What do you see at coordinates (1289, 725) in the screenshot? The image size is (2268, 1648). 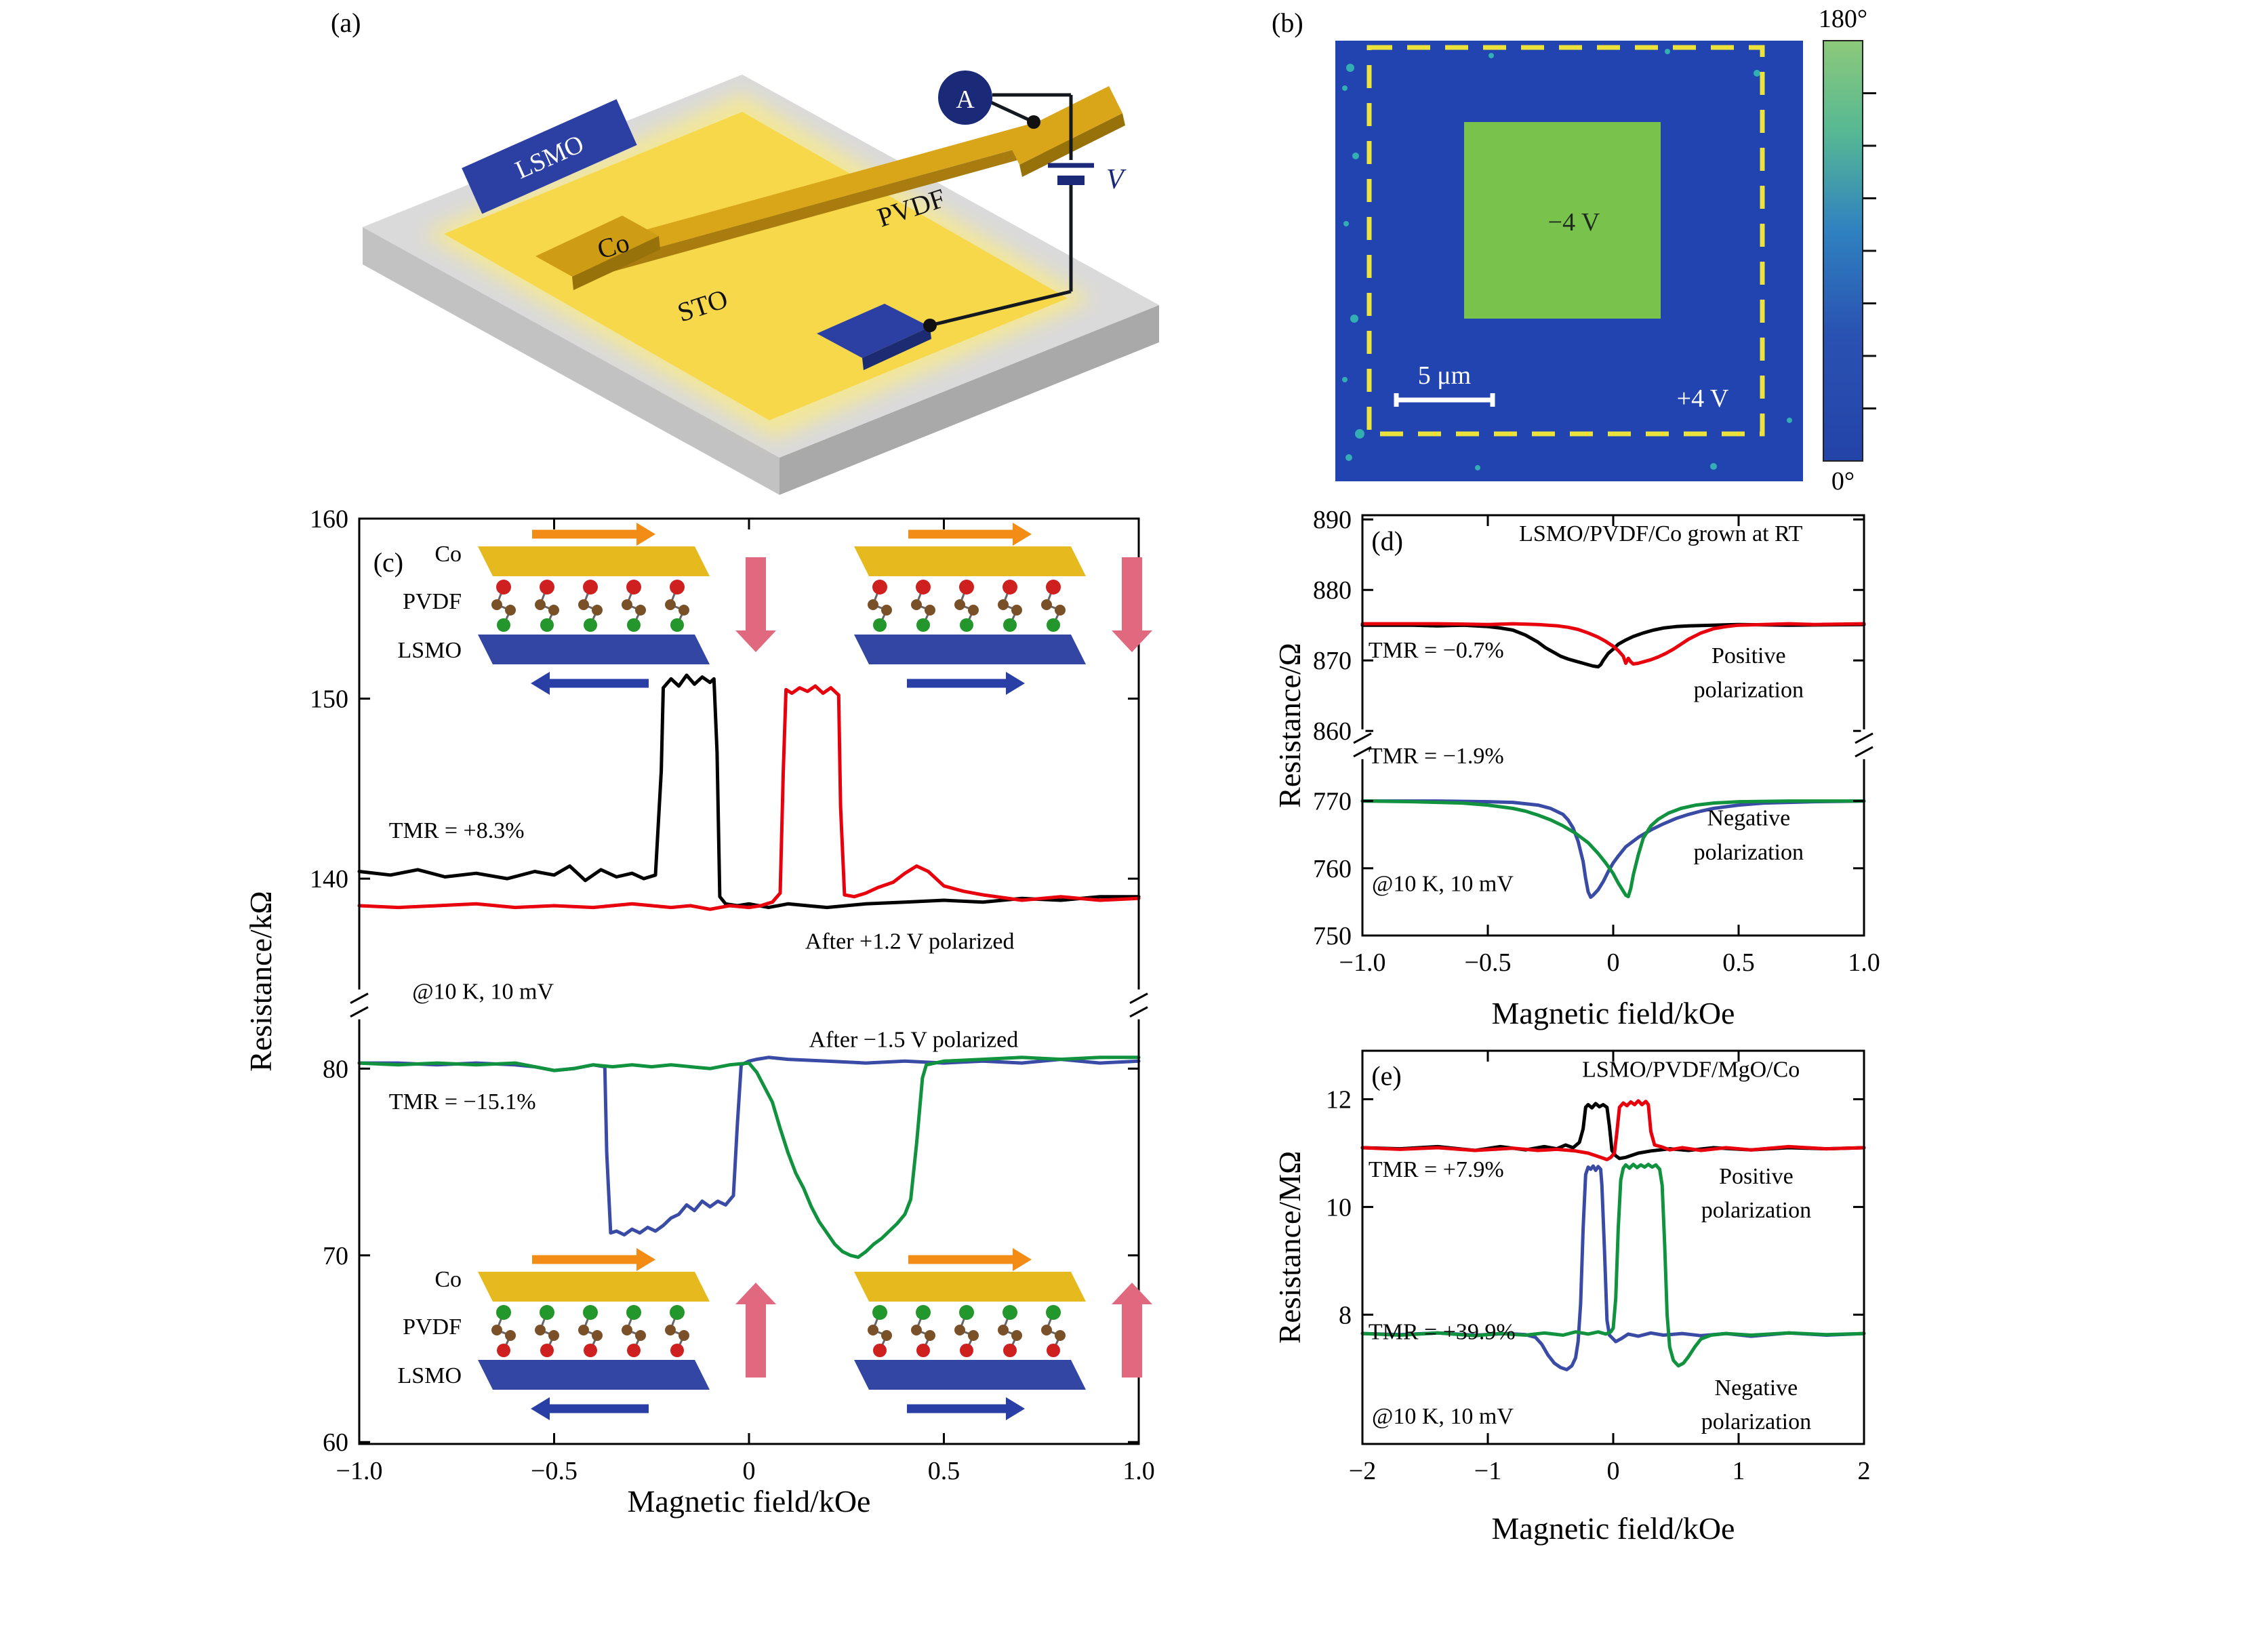 I see `y-axis-label: Resistance/Ω` at bounding box center [1289, 725].